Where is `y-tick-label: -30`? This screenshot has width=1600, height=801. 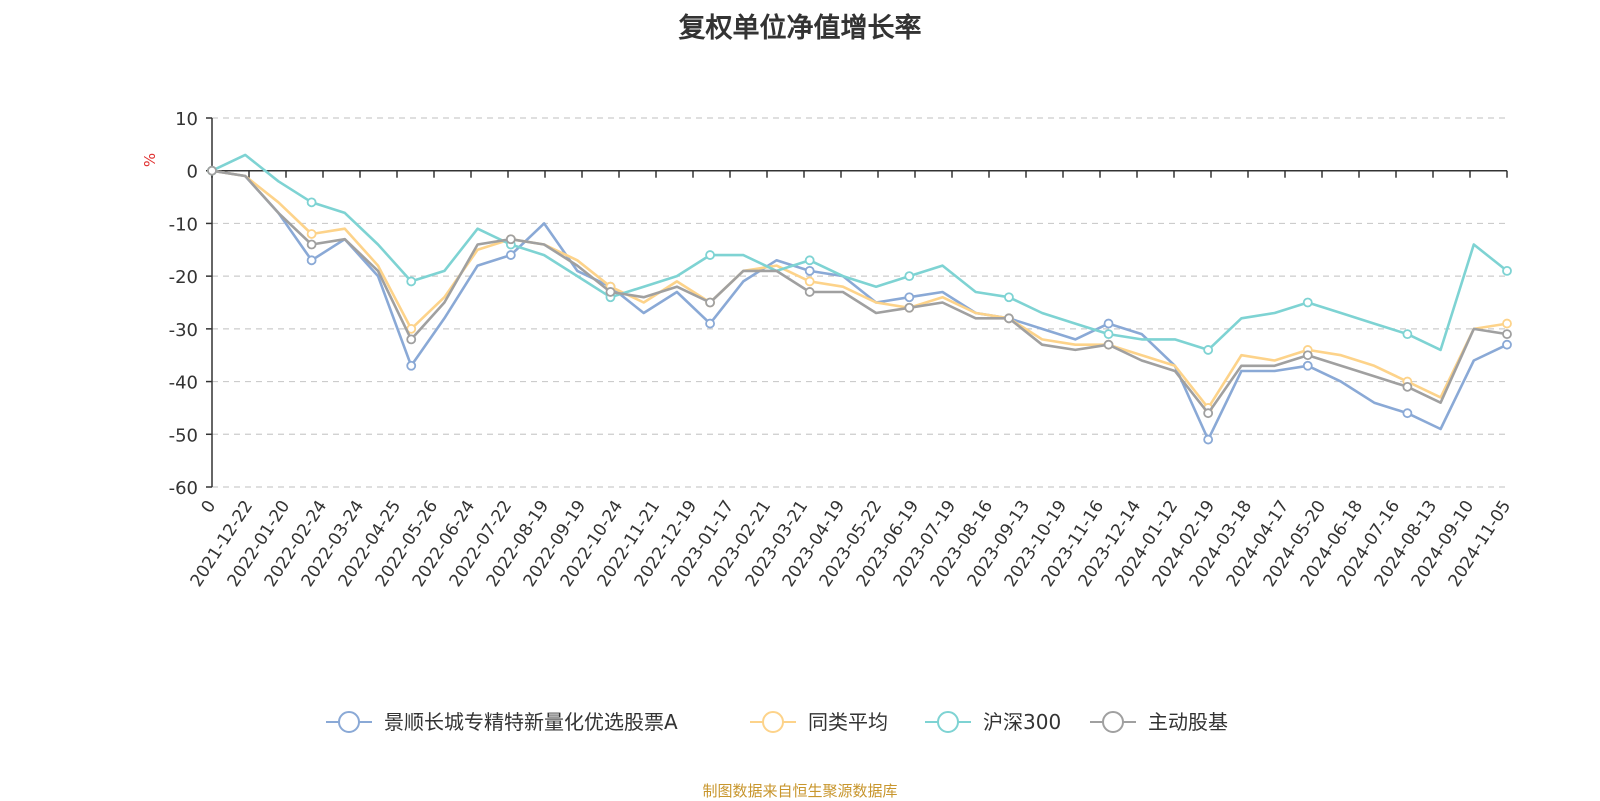 y-tick-label: -30 is located at coordinates (183, 330).